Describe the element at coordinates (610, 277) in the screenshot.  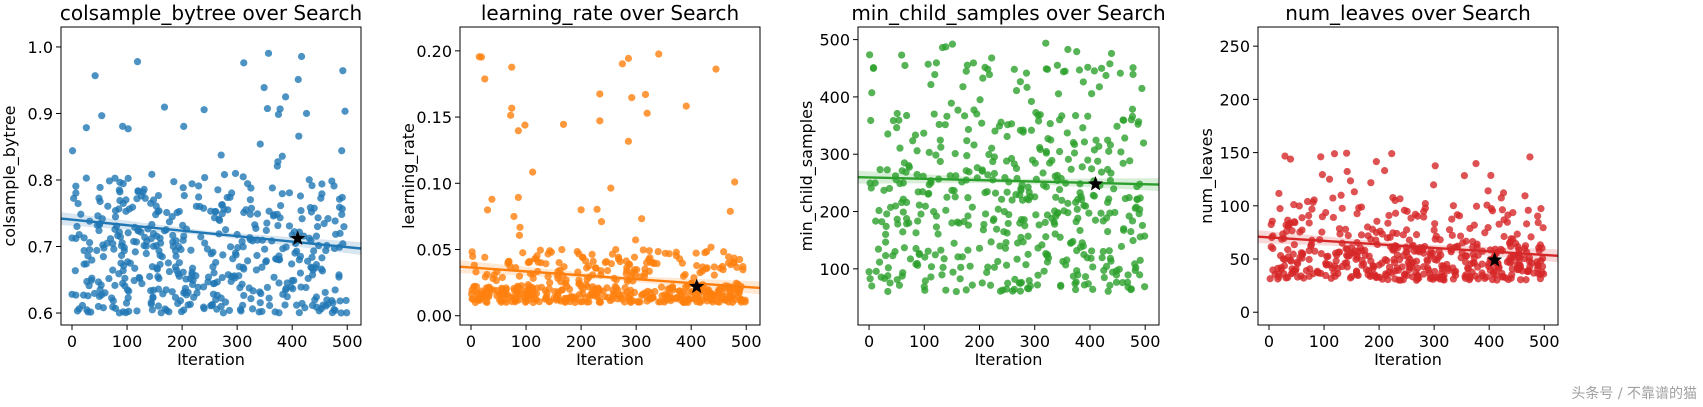
I see `regression-line` at that location.